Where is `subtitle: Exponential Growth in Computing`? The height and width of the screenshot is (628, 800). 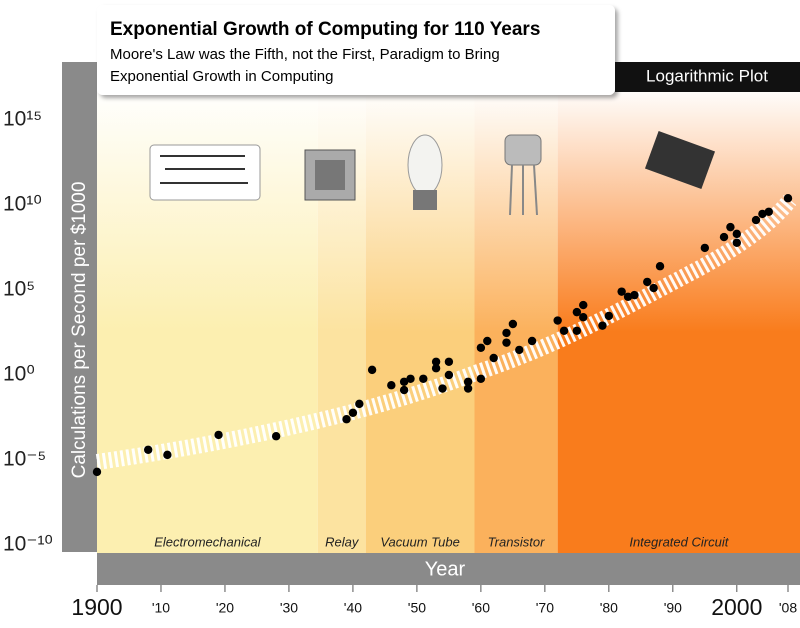
subtitle: Exponential Growth in Computing is located at coordinates (221, 76).